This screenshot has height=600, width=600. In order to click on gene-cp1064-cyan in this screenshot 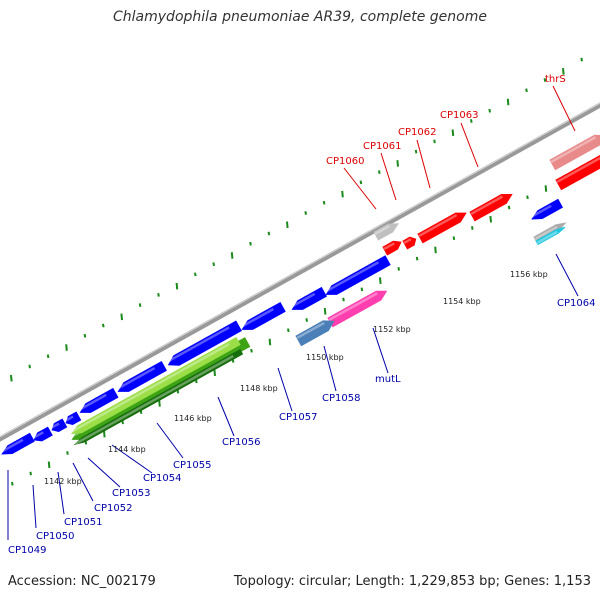, I will do `click(550, 236)`.